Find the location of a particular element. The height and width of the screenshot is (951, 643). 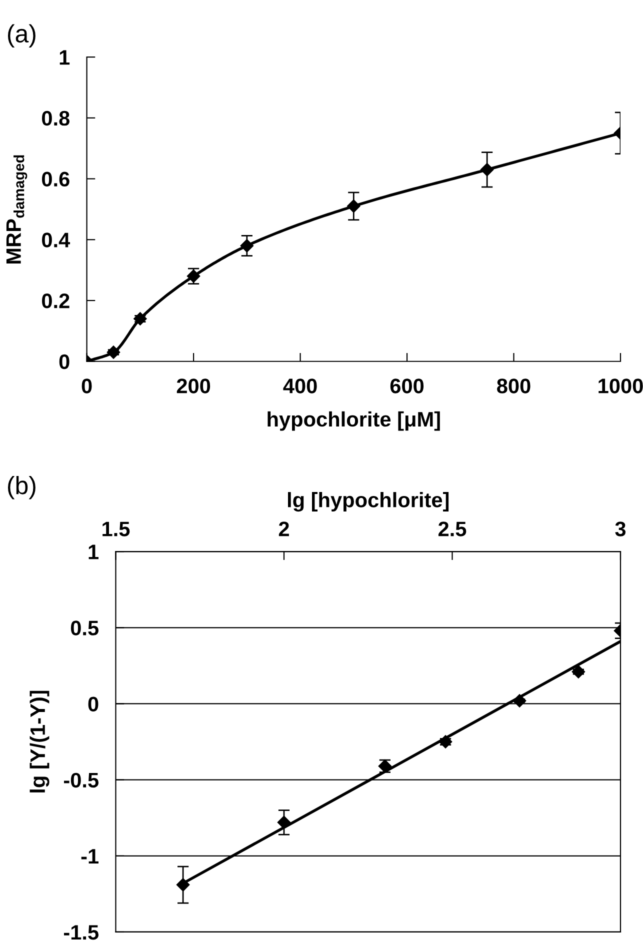

chart-title: (b) is located at coordinates (22, 488).